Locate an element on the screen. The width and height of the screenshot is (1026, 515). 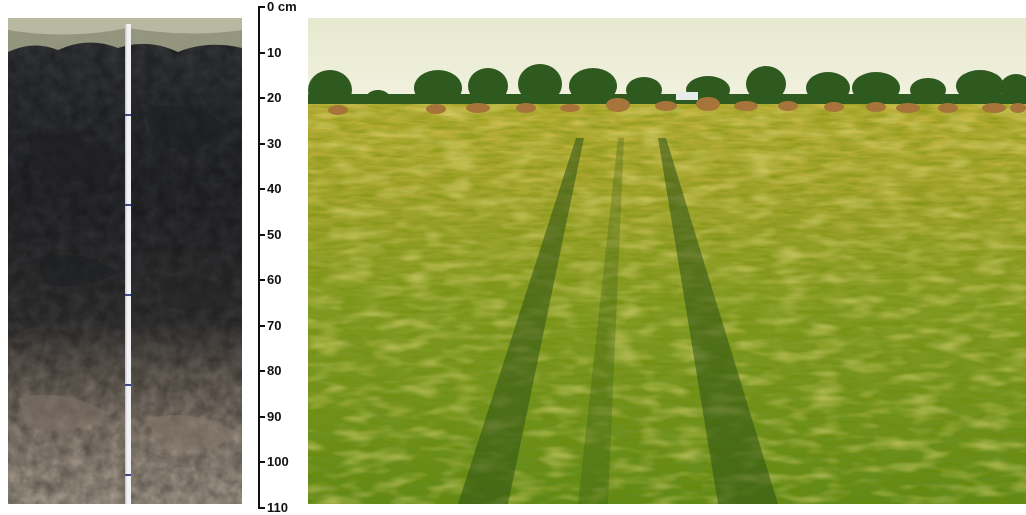
depth-tick-label: 10 is located at coordinates (274, 52).